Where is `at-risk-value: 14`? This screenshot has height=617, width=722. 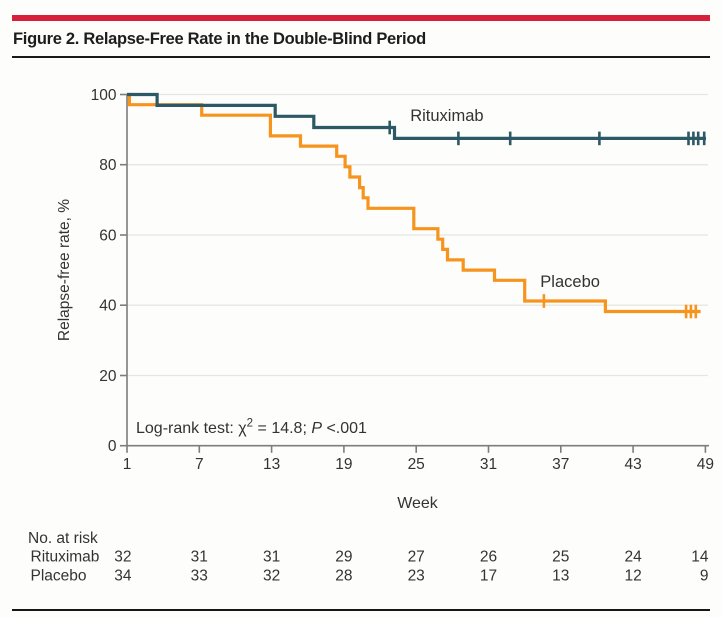
at-risk-value: 14 is located at coordinates (700, 557).